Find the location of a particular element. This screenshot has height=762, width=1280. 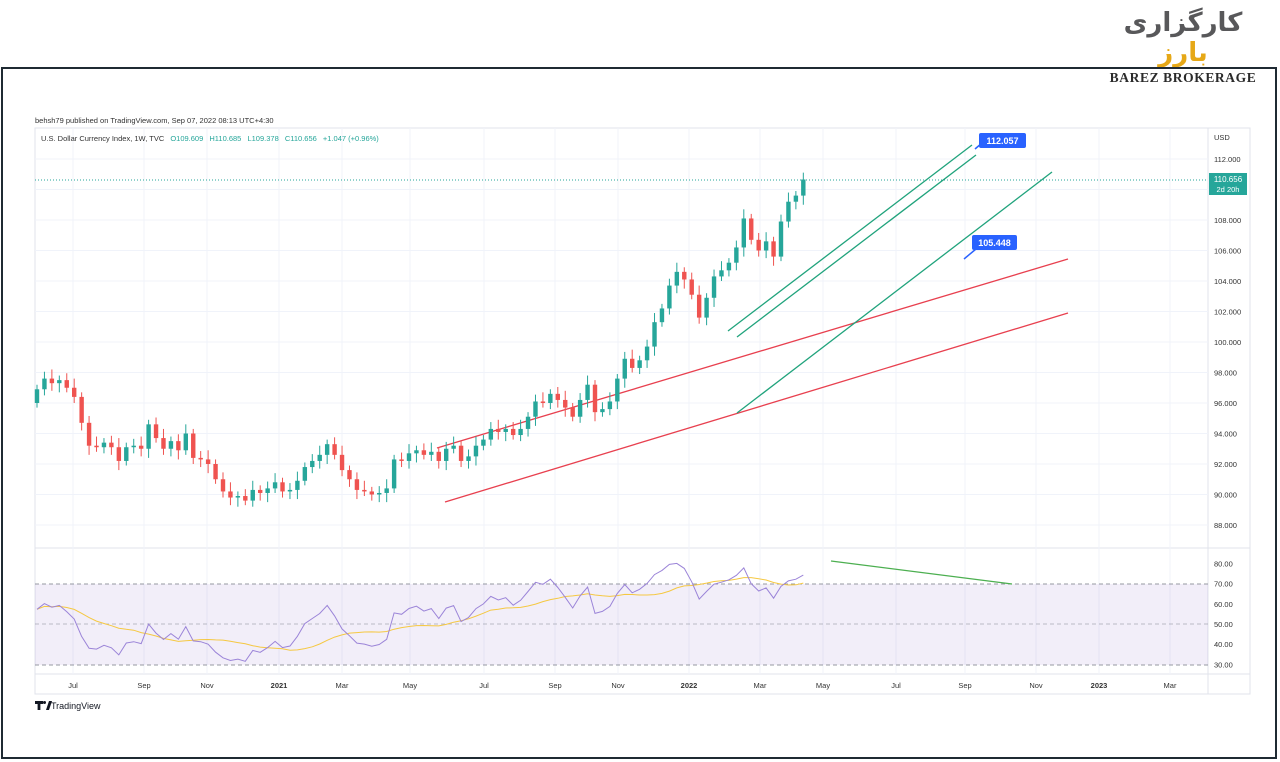

last-price-tag: 110.656 2d 20h is located at coordinates (1228, 184).